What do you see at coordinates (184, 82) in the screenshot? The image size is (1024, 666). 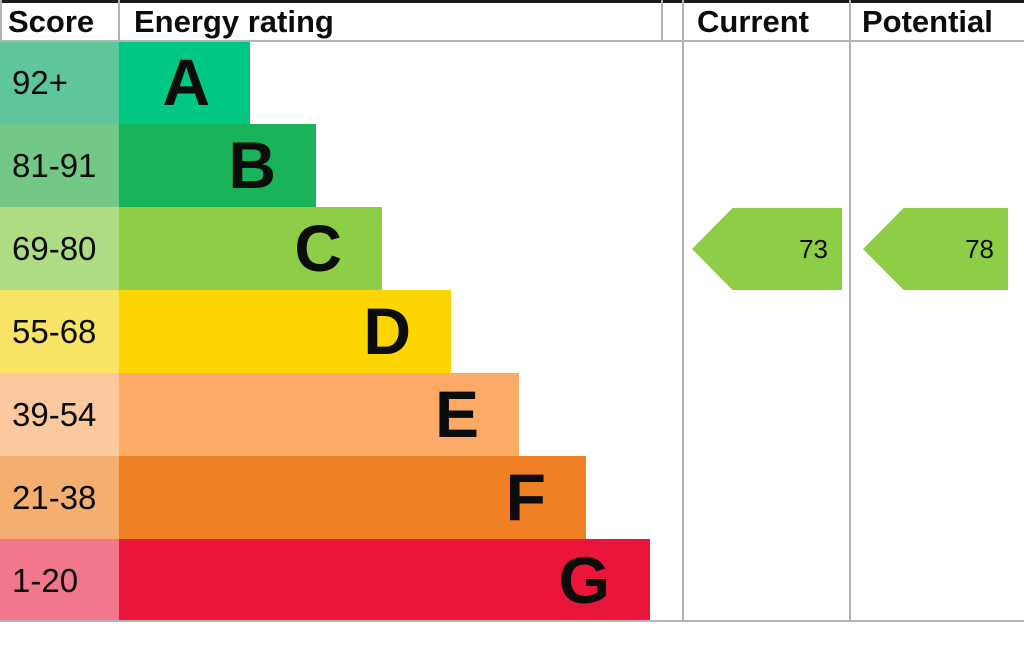 I see `band-bar-a: A` at bounding box center [184, 82].